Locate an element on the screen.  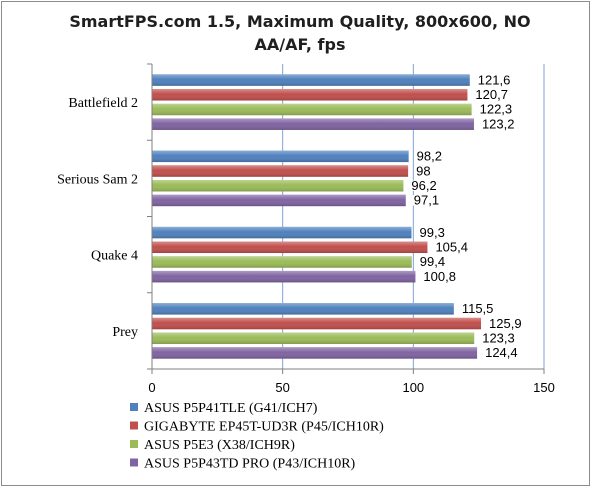
data-label: 98,2 is located at coordinates (429, 156).